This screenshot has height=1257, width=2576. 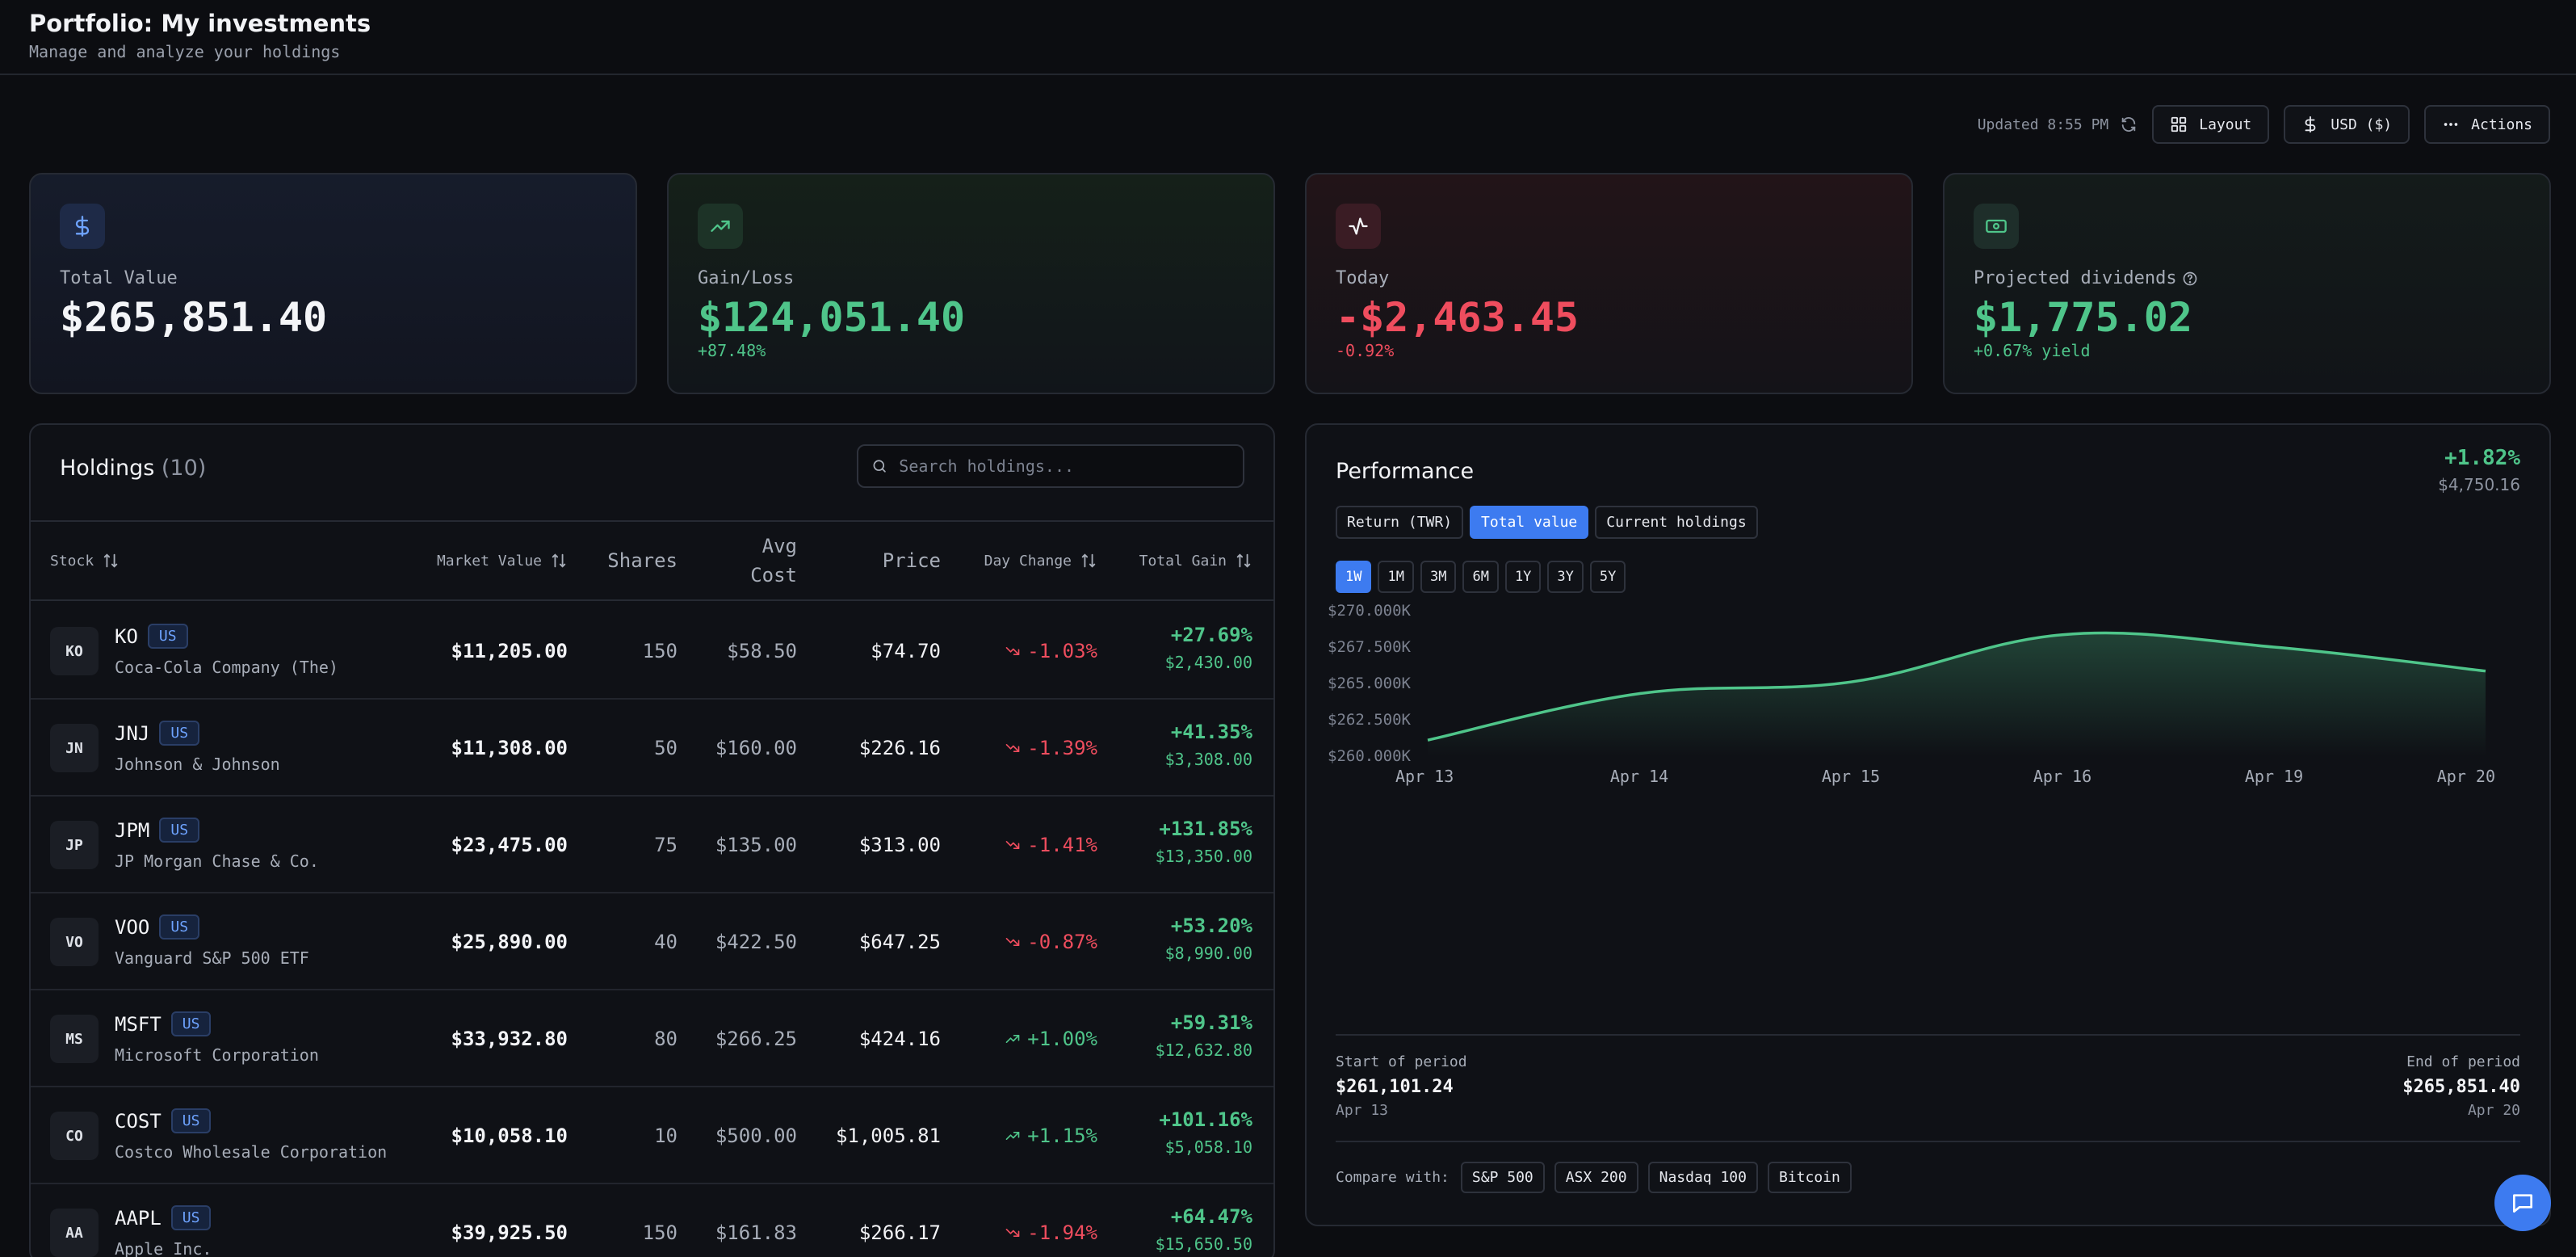 I want to click on total-gain-cell: +64.47% $15,650.50, so click(x=1204, y=1229).